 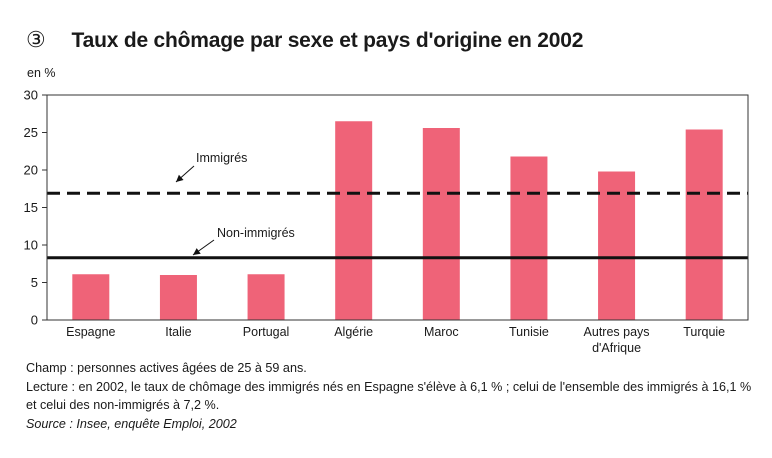 What do you see at coordinates (31, 132) in the screenshot?
I see `y-tick-label: 25` at bounding box center [31, 132].